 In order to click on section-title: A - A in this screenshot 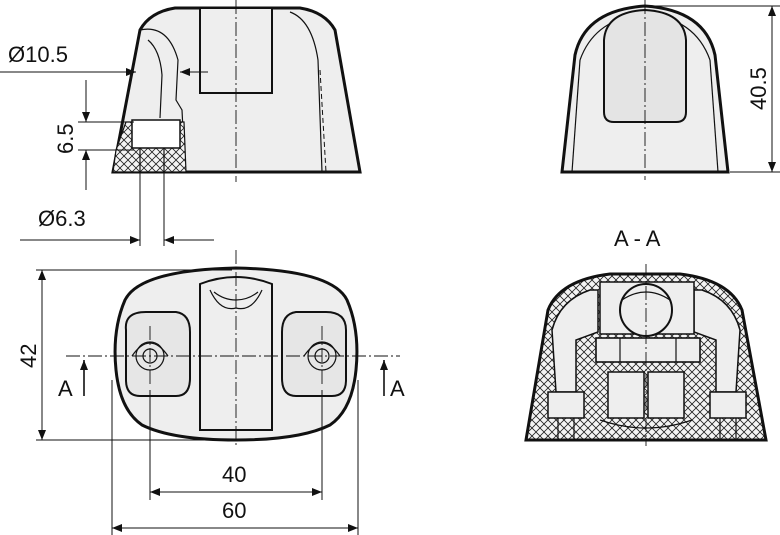, I will do `click(637, 238)`.